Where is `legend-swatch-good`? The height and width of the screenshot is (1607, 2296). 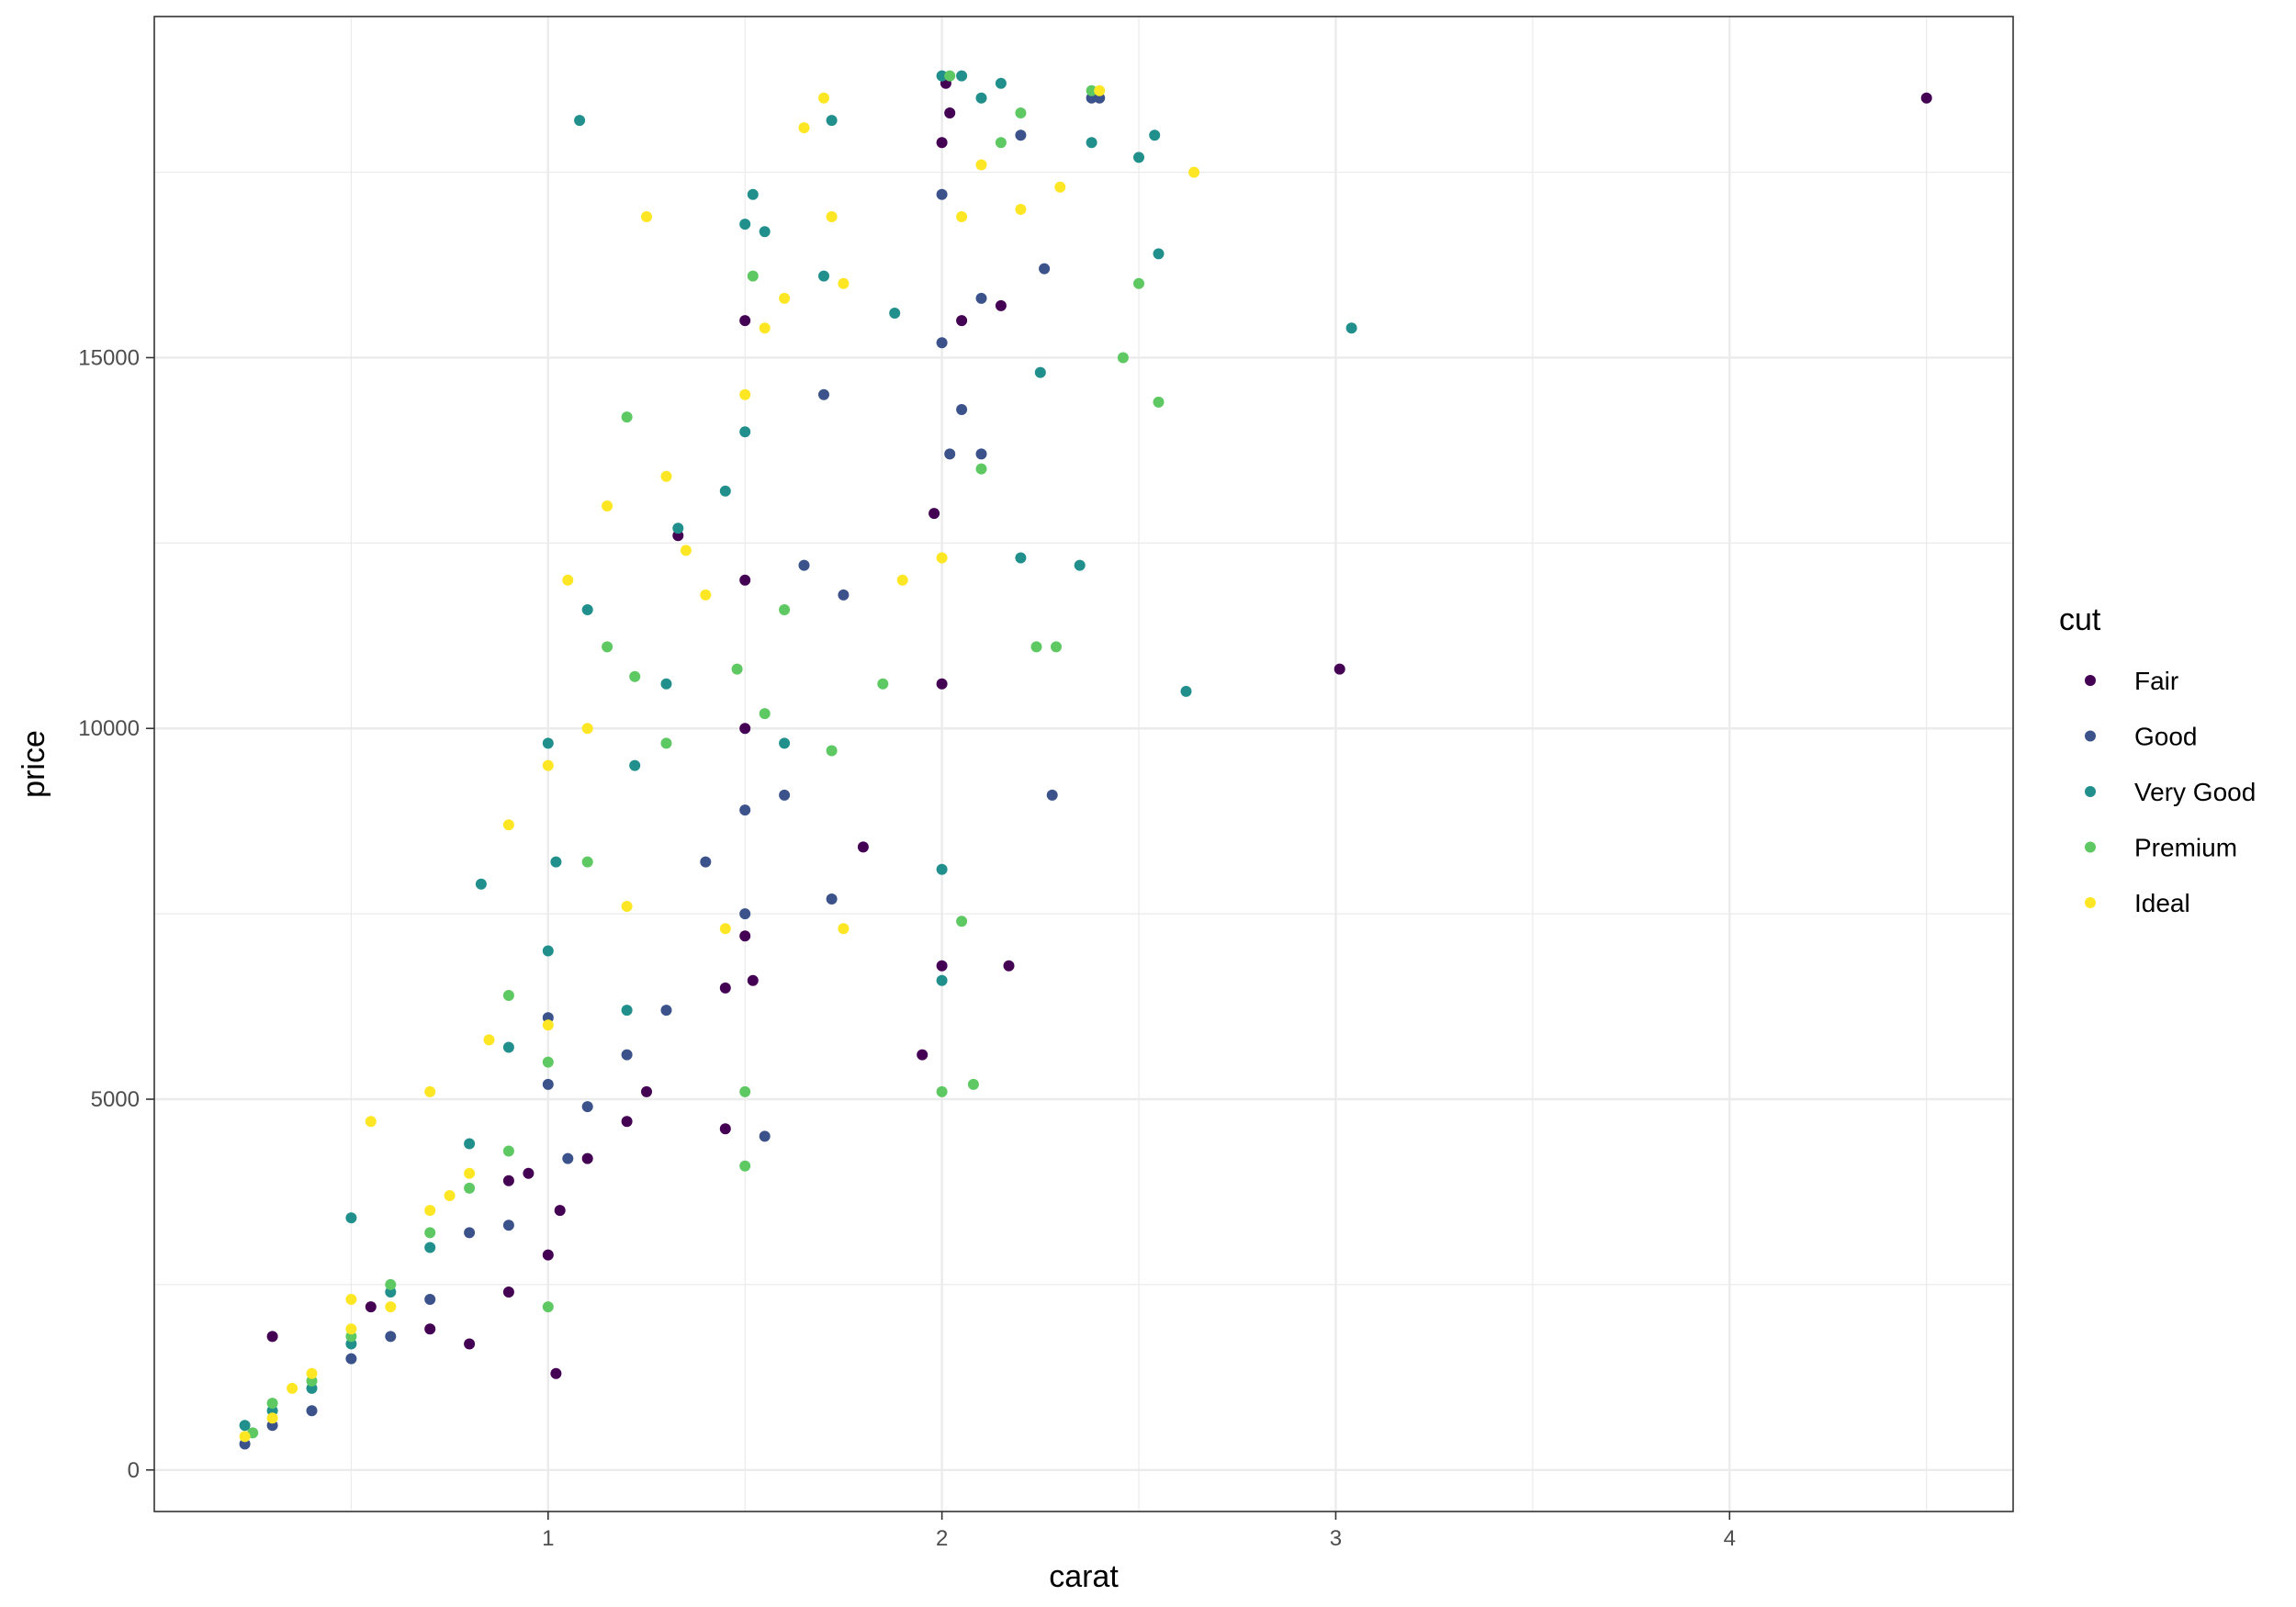
legend-swatch-good is located at coordinates (2090, 736).